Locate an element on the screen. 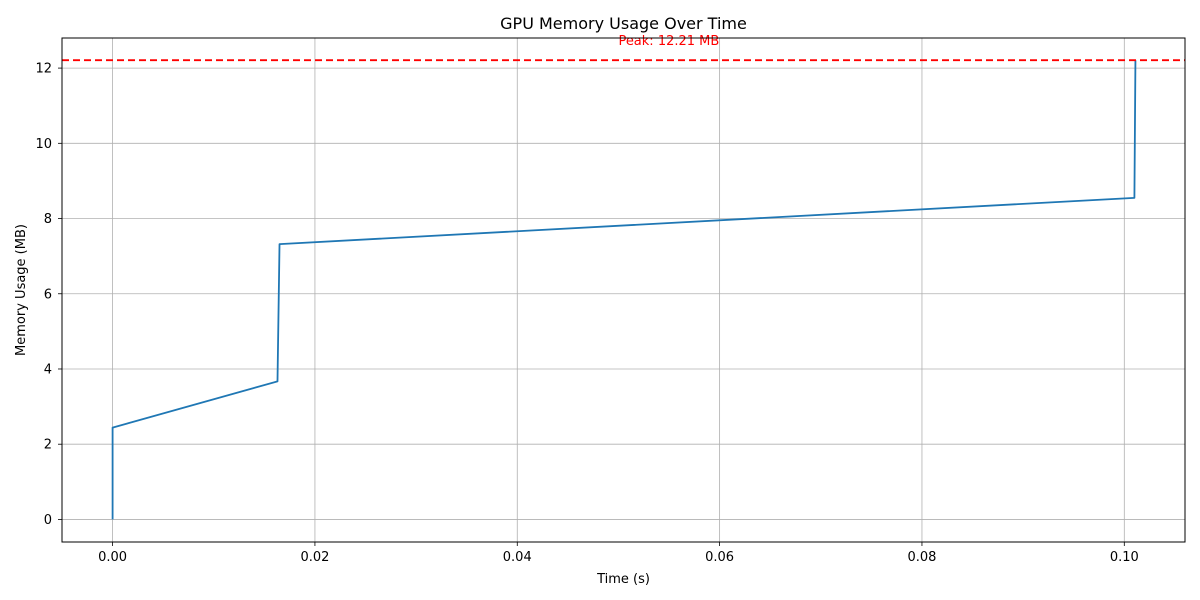  y-tick-label: 10 is located at coordinates (43, 144).